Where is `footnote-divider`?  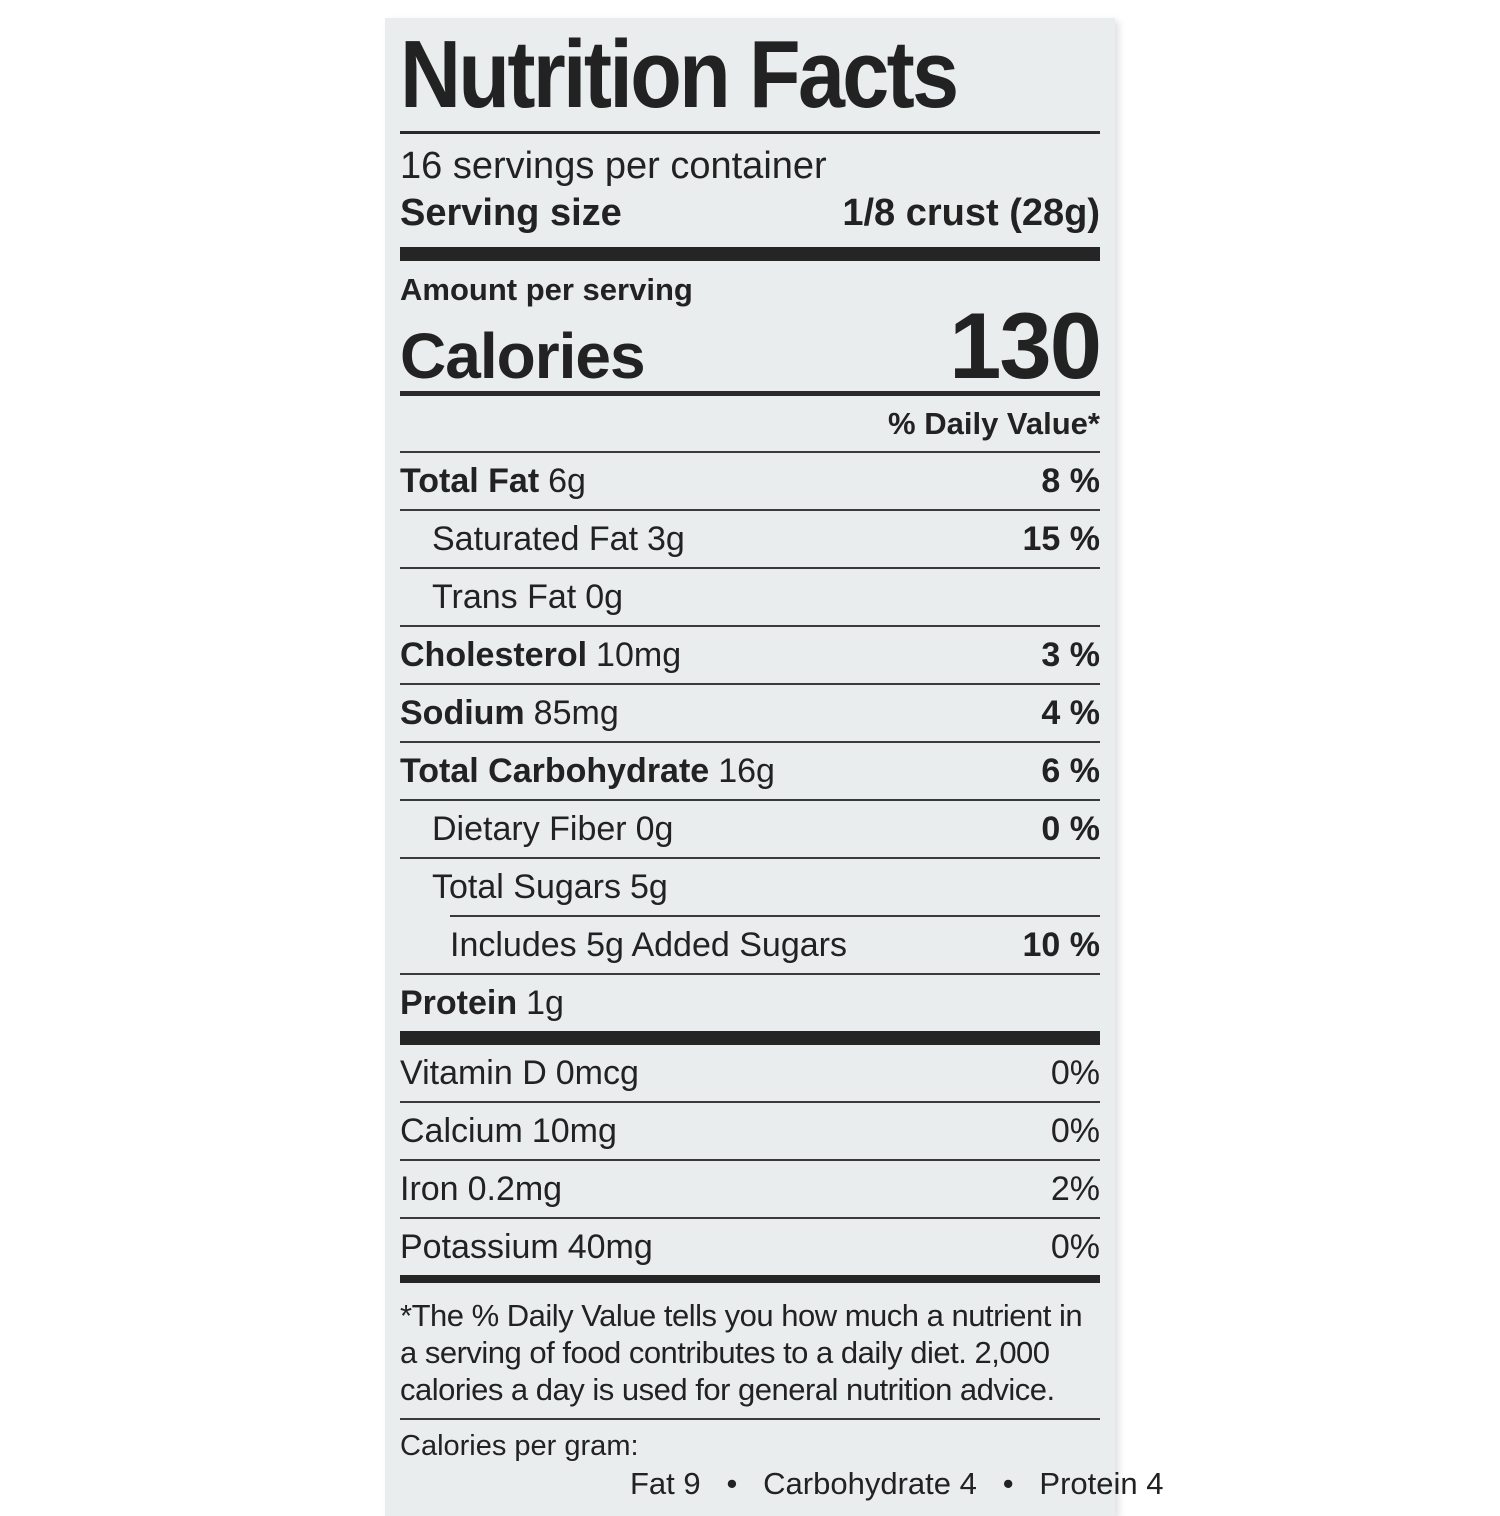 footnote-divider is located at coordinates (750, 1419).